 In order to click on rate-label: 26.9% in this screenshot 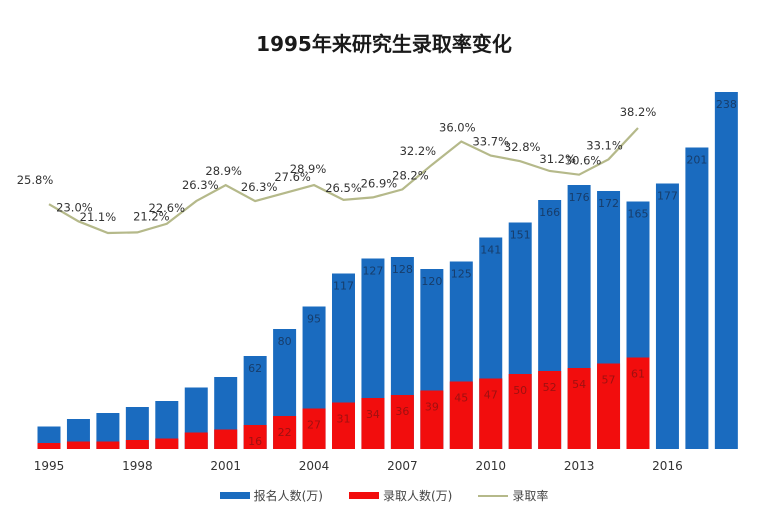, I will do `click(379, 183)`.